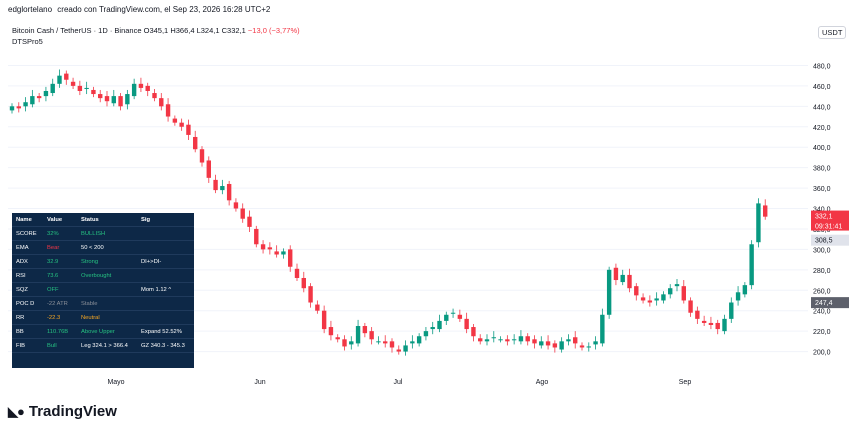 This screenshot has width=860, height=433. What do you see at coordinates (26, 233) in the screenshot?
I see `table-cell: SCORE` at bounding box center [26, 233].